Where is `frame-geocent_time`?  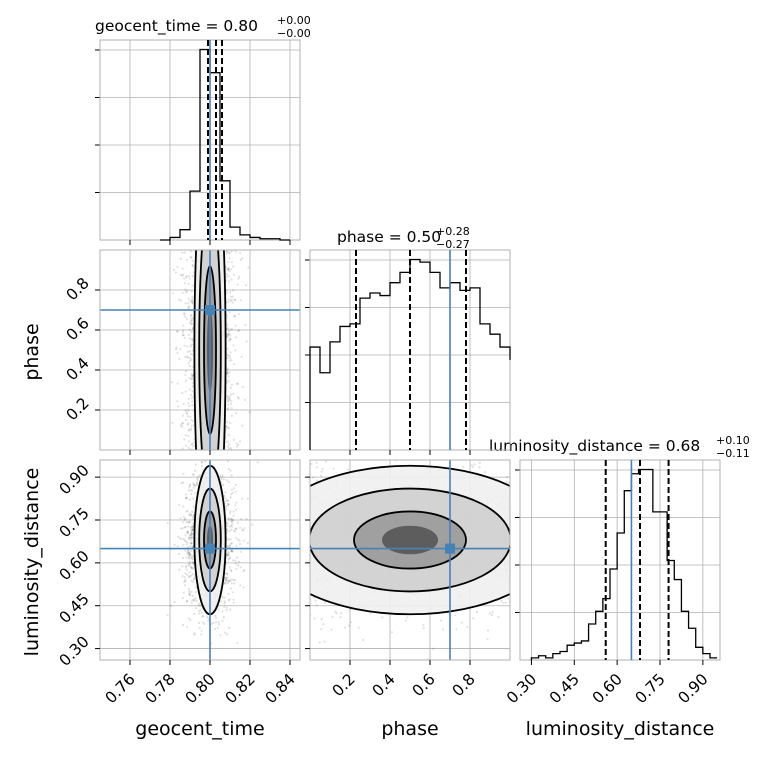 frame-geocent_time is located at coordinates (200, 140).